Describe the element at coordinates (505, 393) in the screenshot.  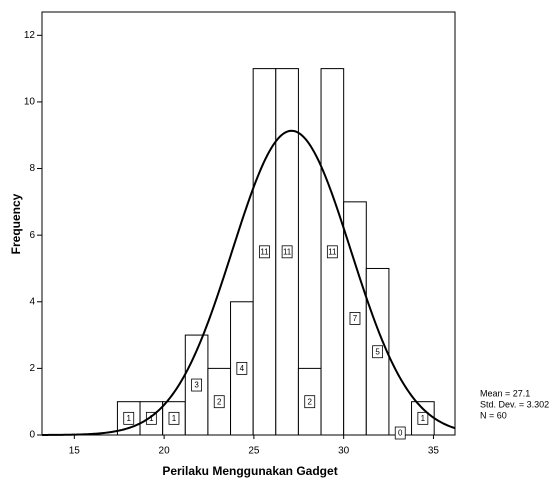
I see `statistic: Mean = 27.1` at that location.